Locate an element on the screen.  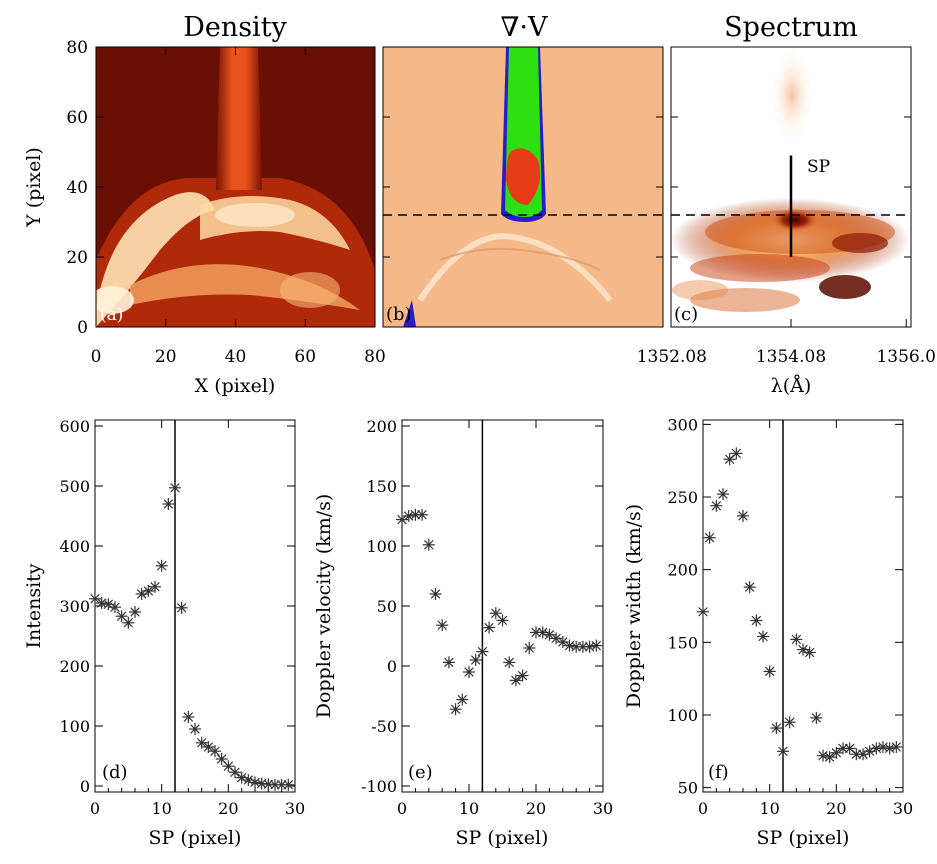
panel-d-frame is located at coordinates (195, 606).